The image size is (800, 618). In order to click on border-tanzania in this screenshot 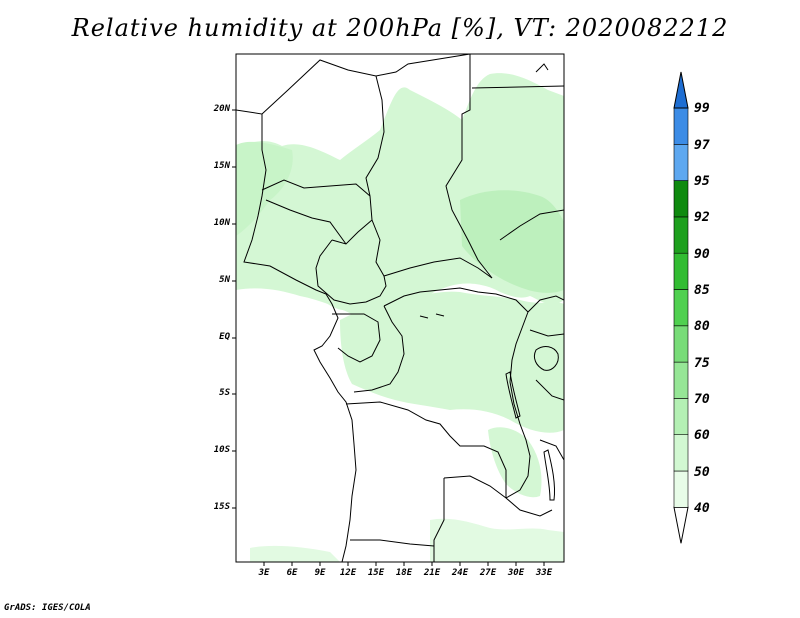, I will do `click(549, 420)`.